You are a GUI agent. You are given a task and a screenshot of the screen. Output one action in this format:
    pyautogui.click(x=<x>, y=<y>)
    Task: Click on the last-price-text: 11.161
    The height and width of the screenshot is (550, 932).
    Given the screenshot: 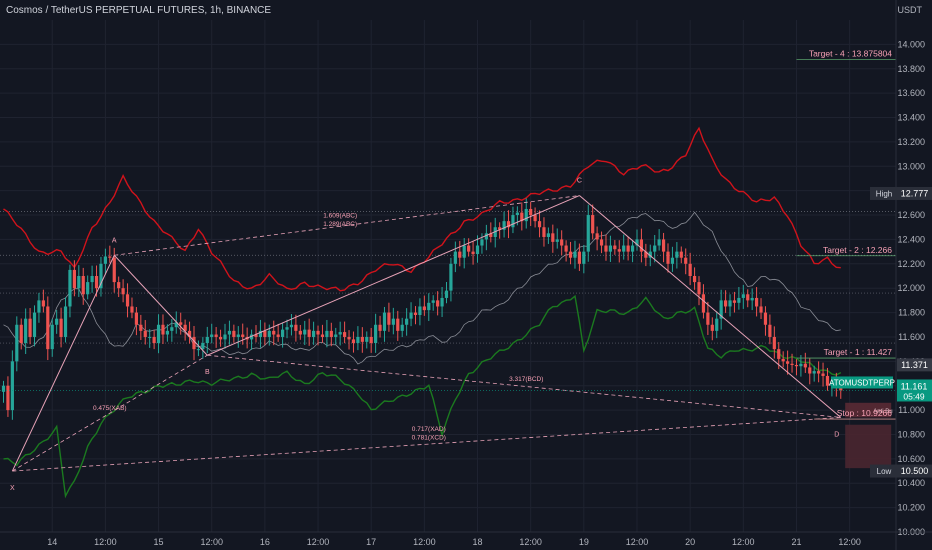 What is the action you would take?
    pyautogui.click(x=914, y=386)
    